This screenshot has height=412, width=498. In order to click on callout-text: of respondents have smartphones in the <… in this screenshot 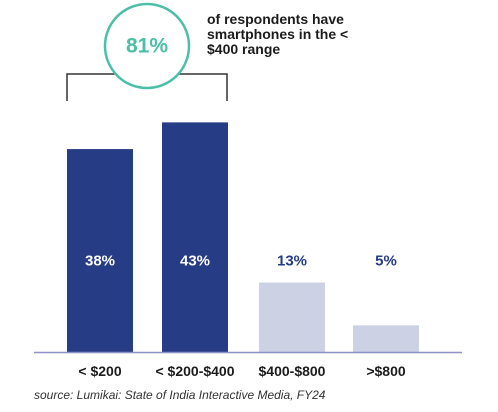, I will do `click(278, 34)`.